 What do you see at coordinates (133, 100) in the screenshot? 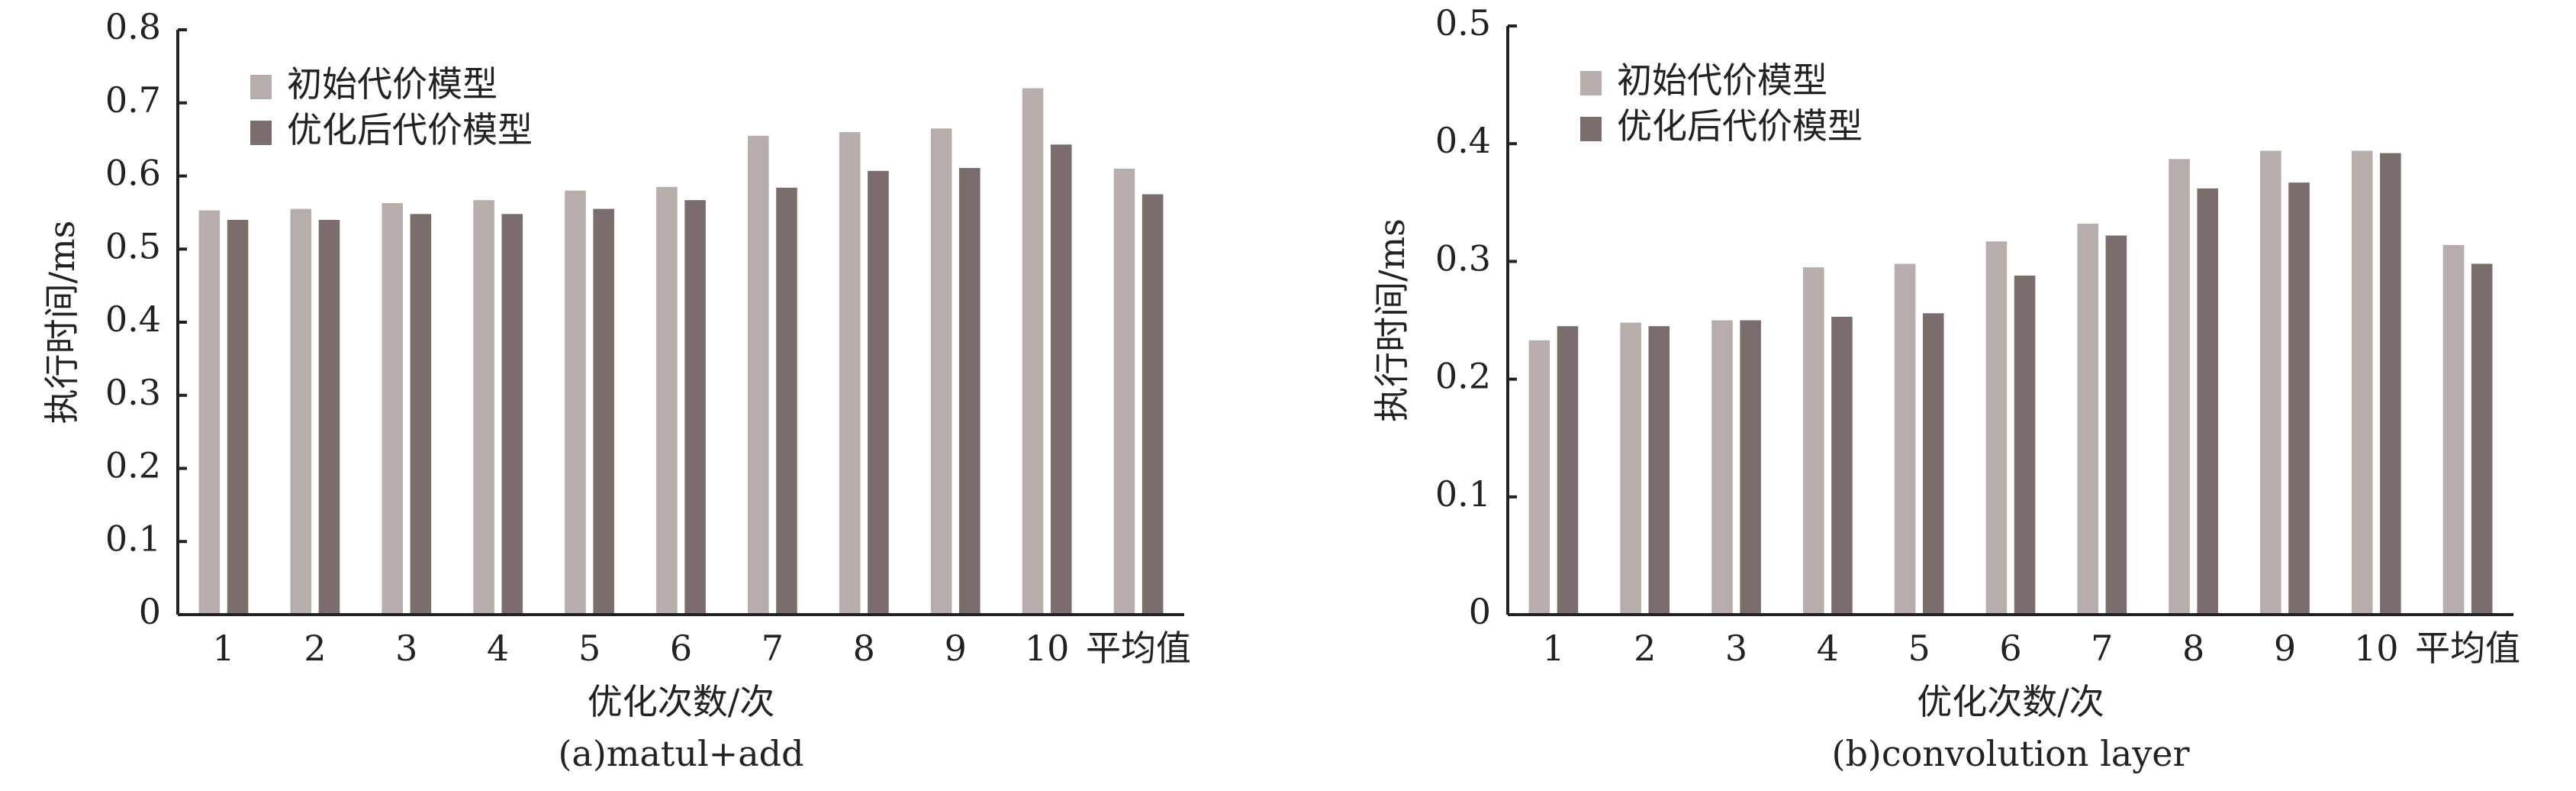
I see `y-tick-label: 0.7` at bounding box center [133, 100].